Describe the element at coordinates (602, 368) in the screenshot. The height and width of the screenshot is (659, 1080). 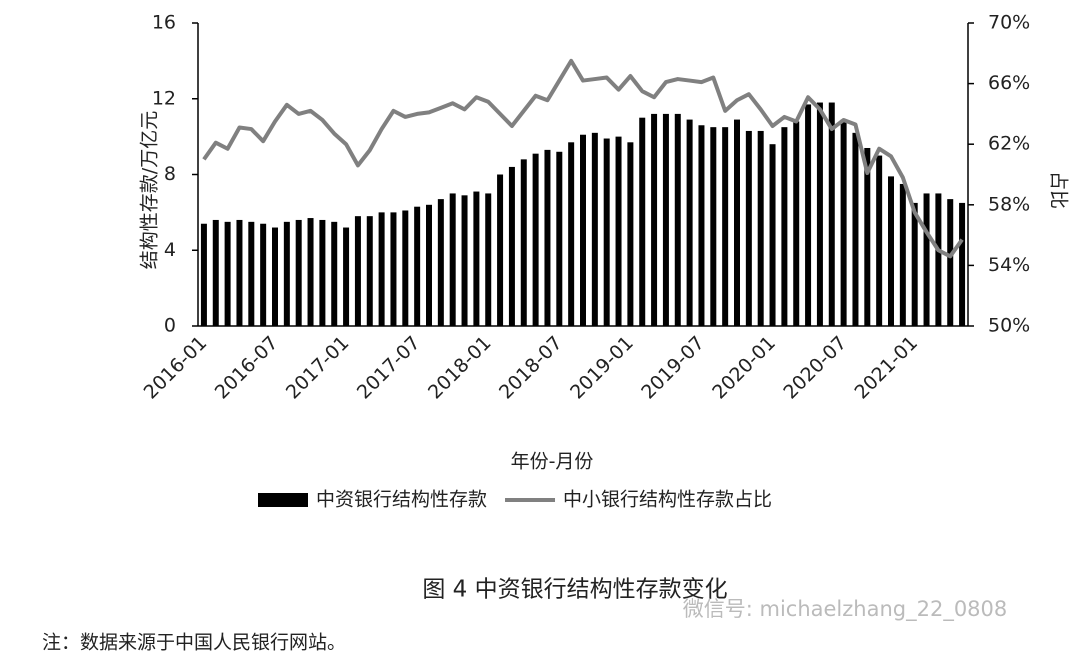
I see `x-tick-label: 2019-01` at that location.